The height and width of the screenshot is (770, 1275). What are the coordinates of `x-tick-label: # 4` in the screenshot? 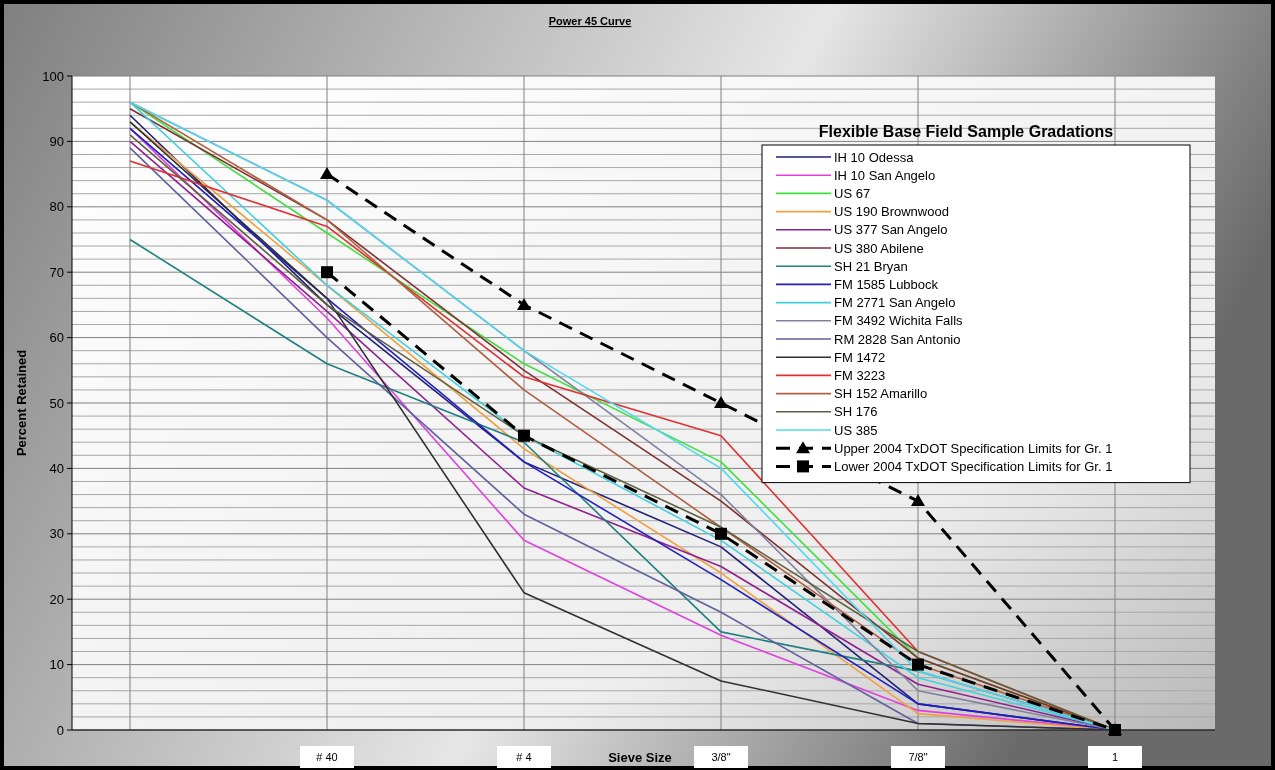 It's located at (524, 757).